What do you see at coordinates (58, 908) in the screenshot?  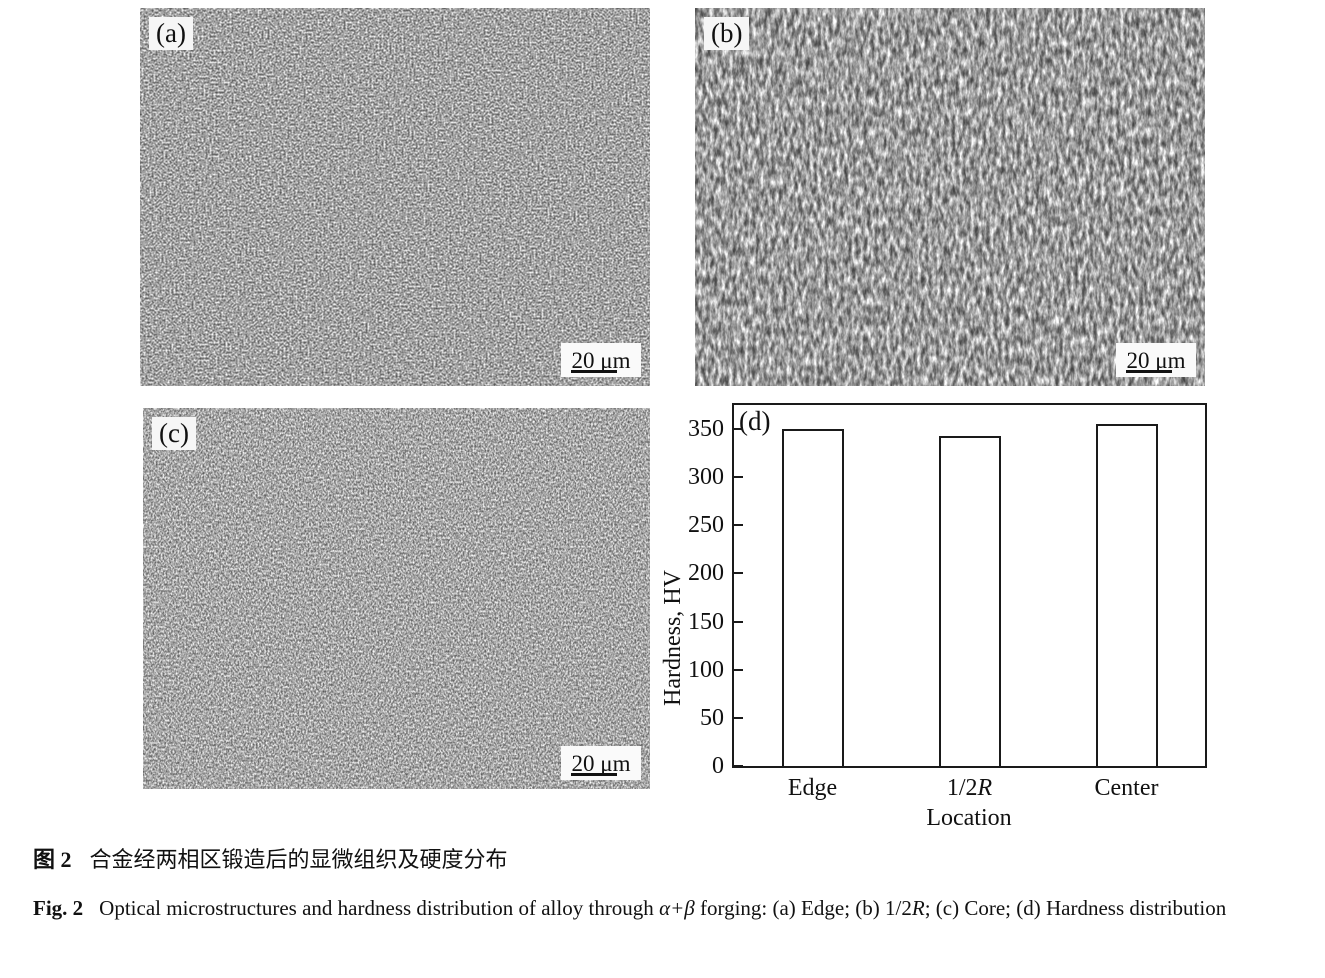 I see `caption-en-figure-label: Fig. 2` at bounding box center [58, 908].